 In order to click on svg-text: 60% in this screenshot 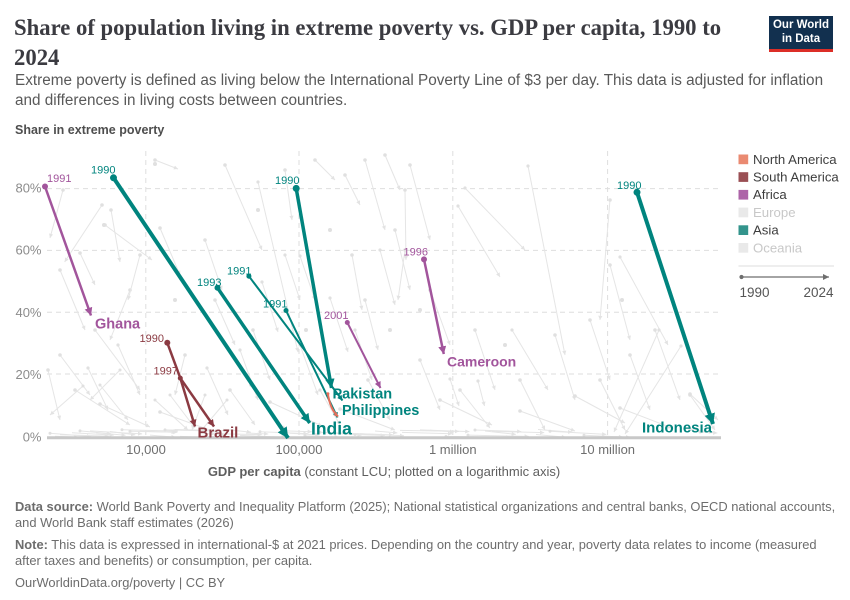, I will do `click(28, 250)`.